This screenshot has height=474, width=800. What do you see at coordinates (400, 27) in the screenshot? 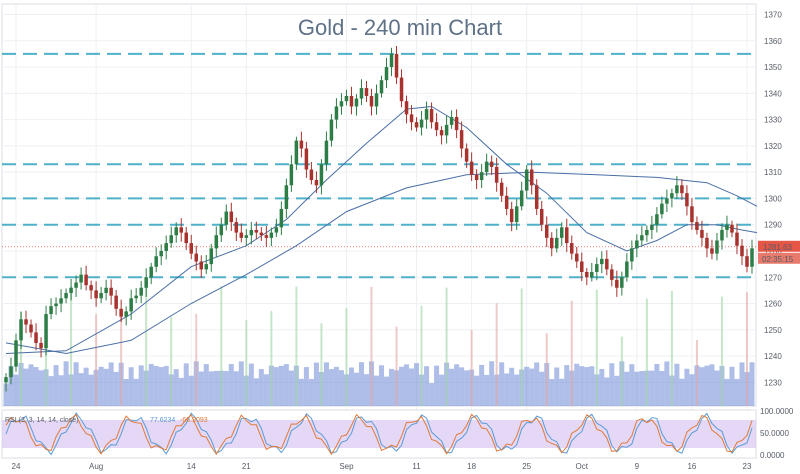
I see `chart-title: Gold - 240 min Chart` at bounding box center [400, 27].